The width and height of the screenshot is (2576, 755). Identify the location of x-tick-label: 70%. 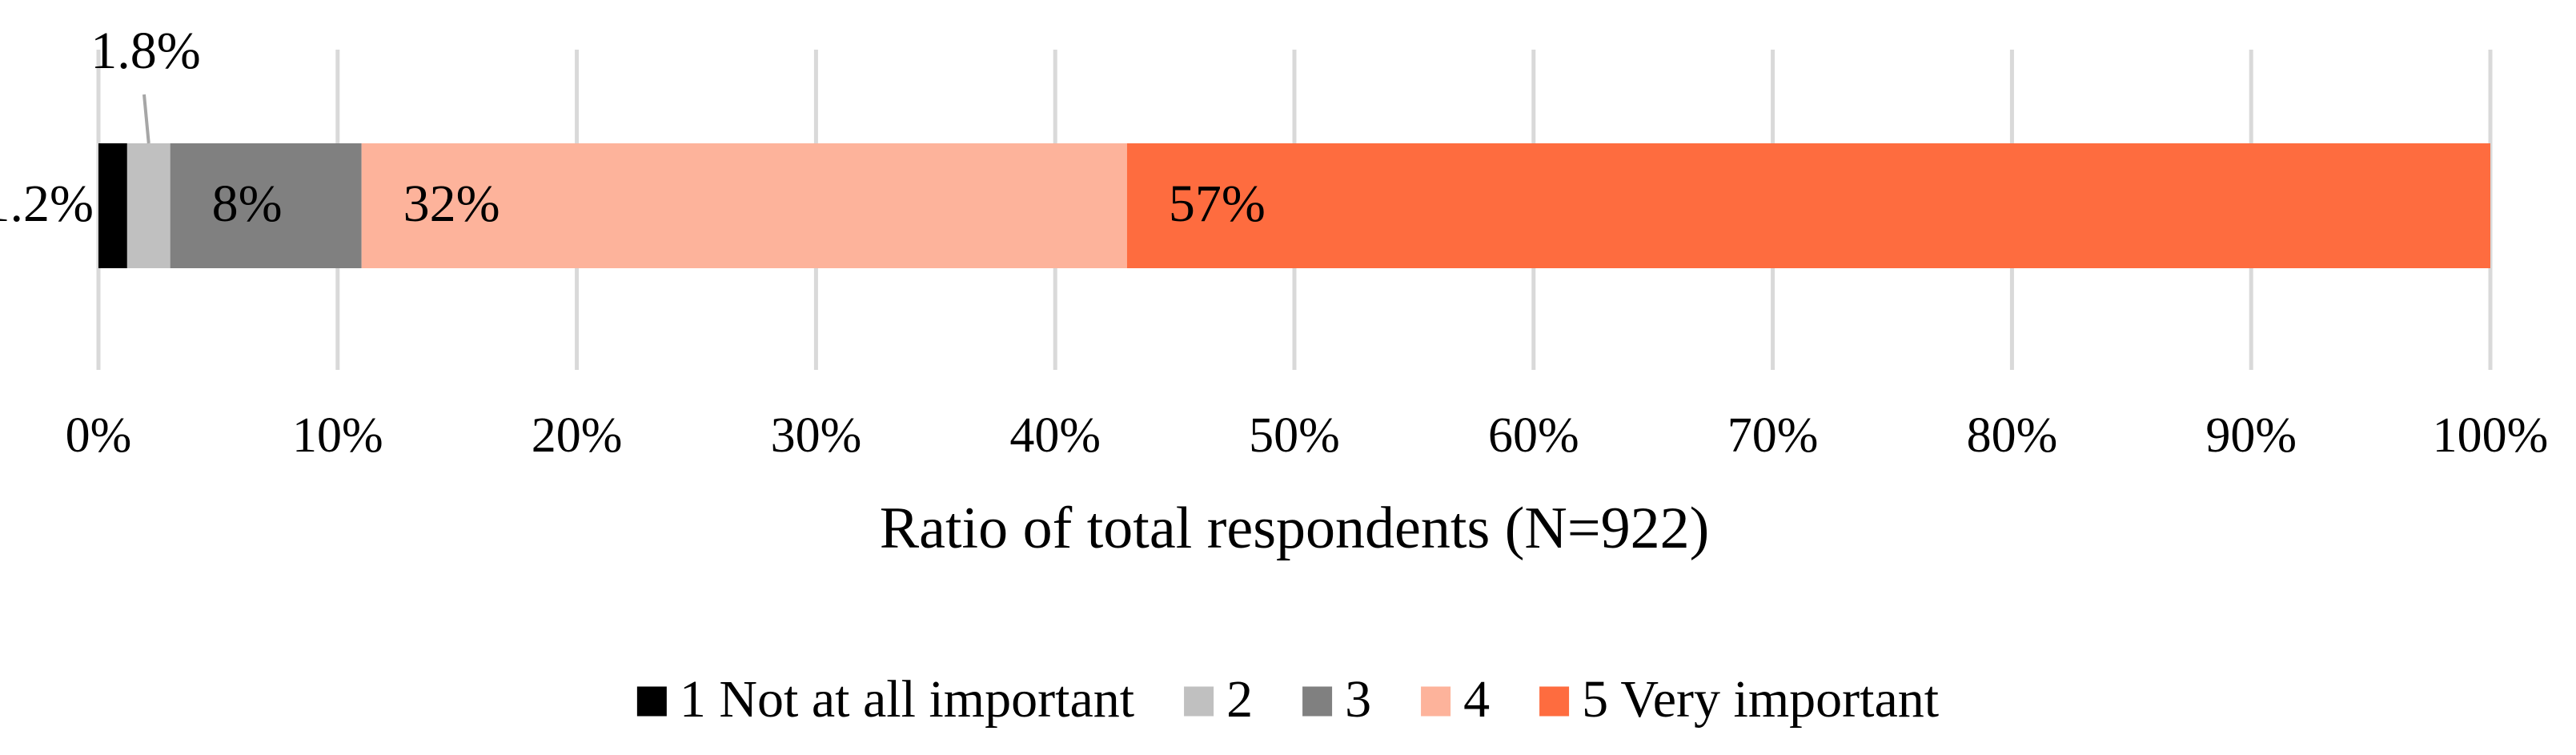
(1773, 436).